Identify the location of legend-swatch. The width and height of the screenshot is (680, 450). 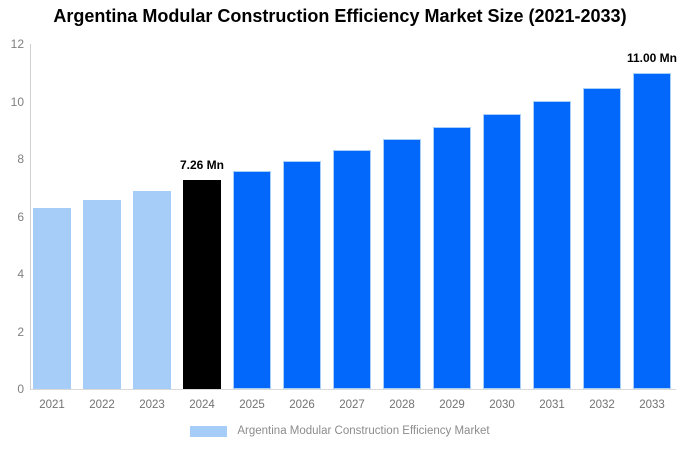
(209, 431).